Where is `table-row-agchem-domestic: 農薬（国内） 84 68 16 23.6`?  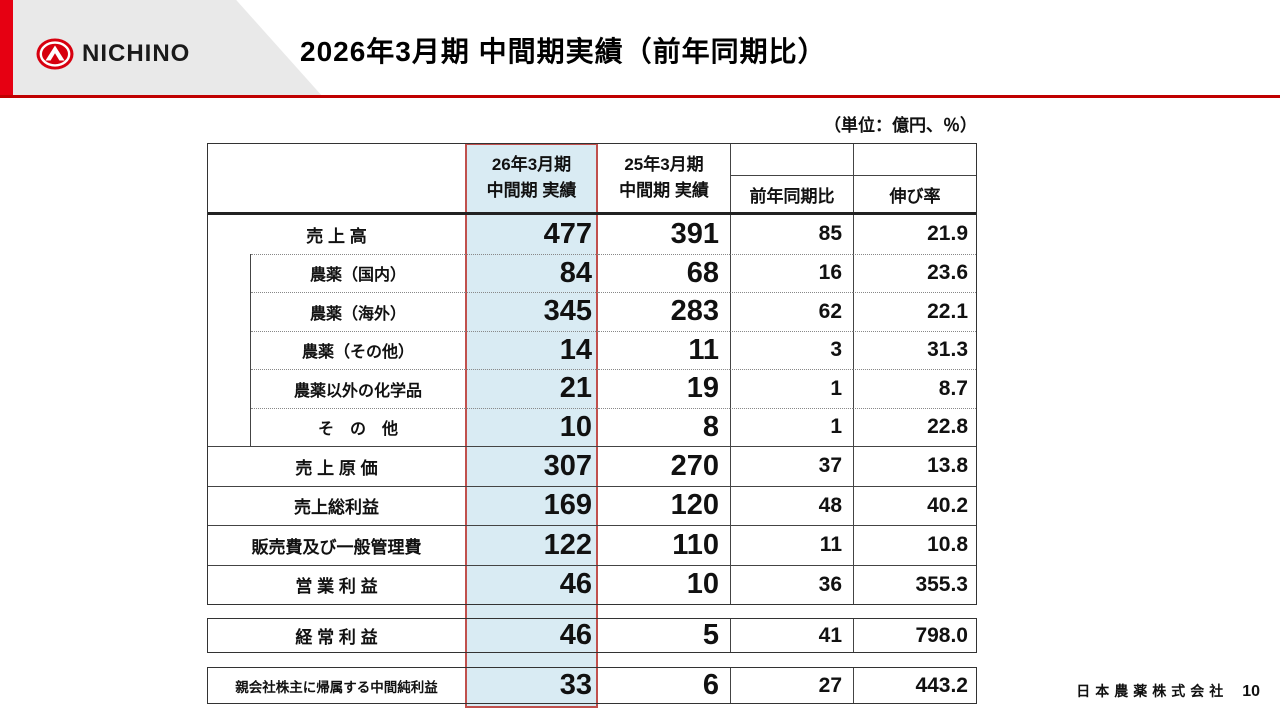 table-row-agchem-domestic: 農薬（国内） 84 68 16 23.6 is located at coordinates (592, 273).